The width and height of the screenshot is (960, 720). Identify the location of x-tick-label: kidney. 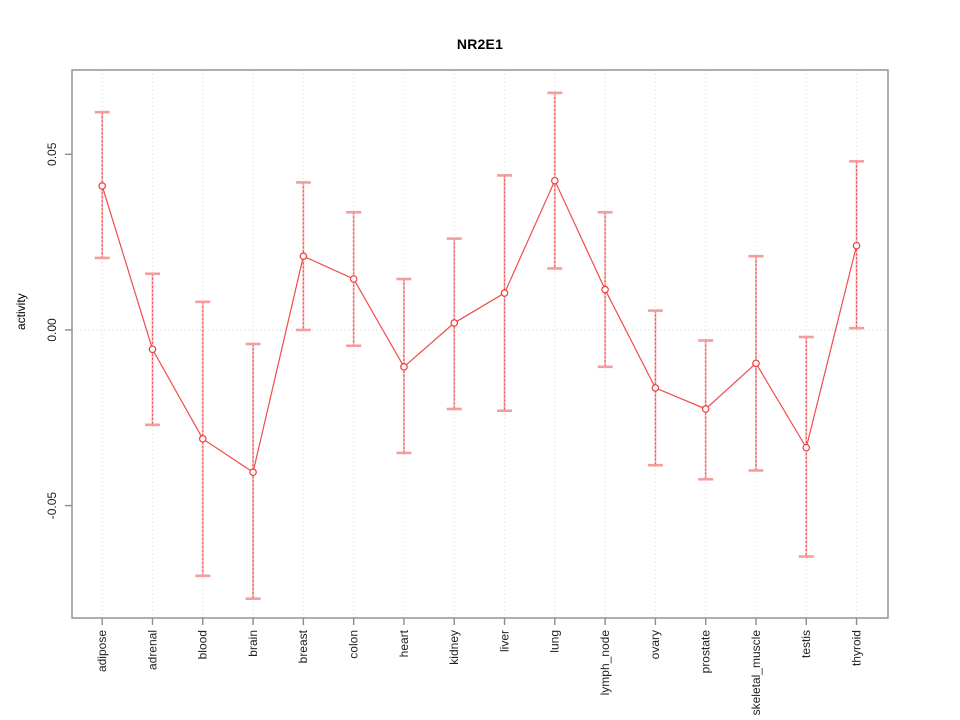
(454, 647).